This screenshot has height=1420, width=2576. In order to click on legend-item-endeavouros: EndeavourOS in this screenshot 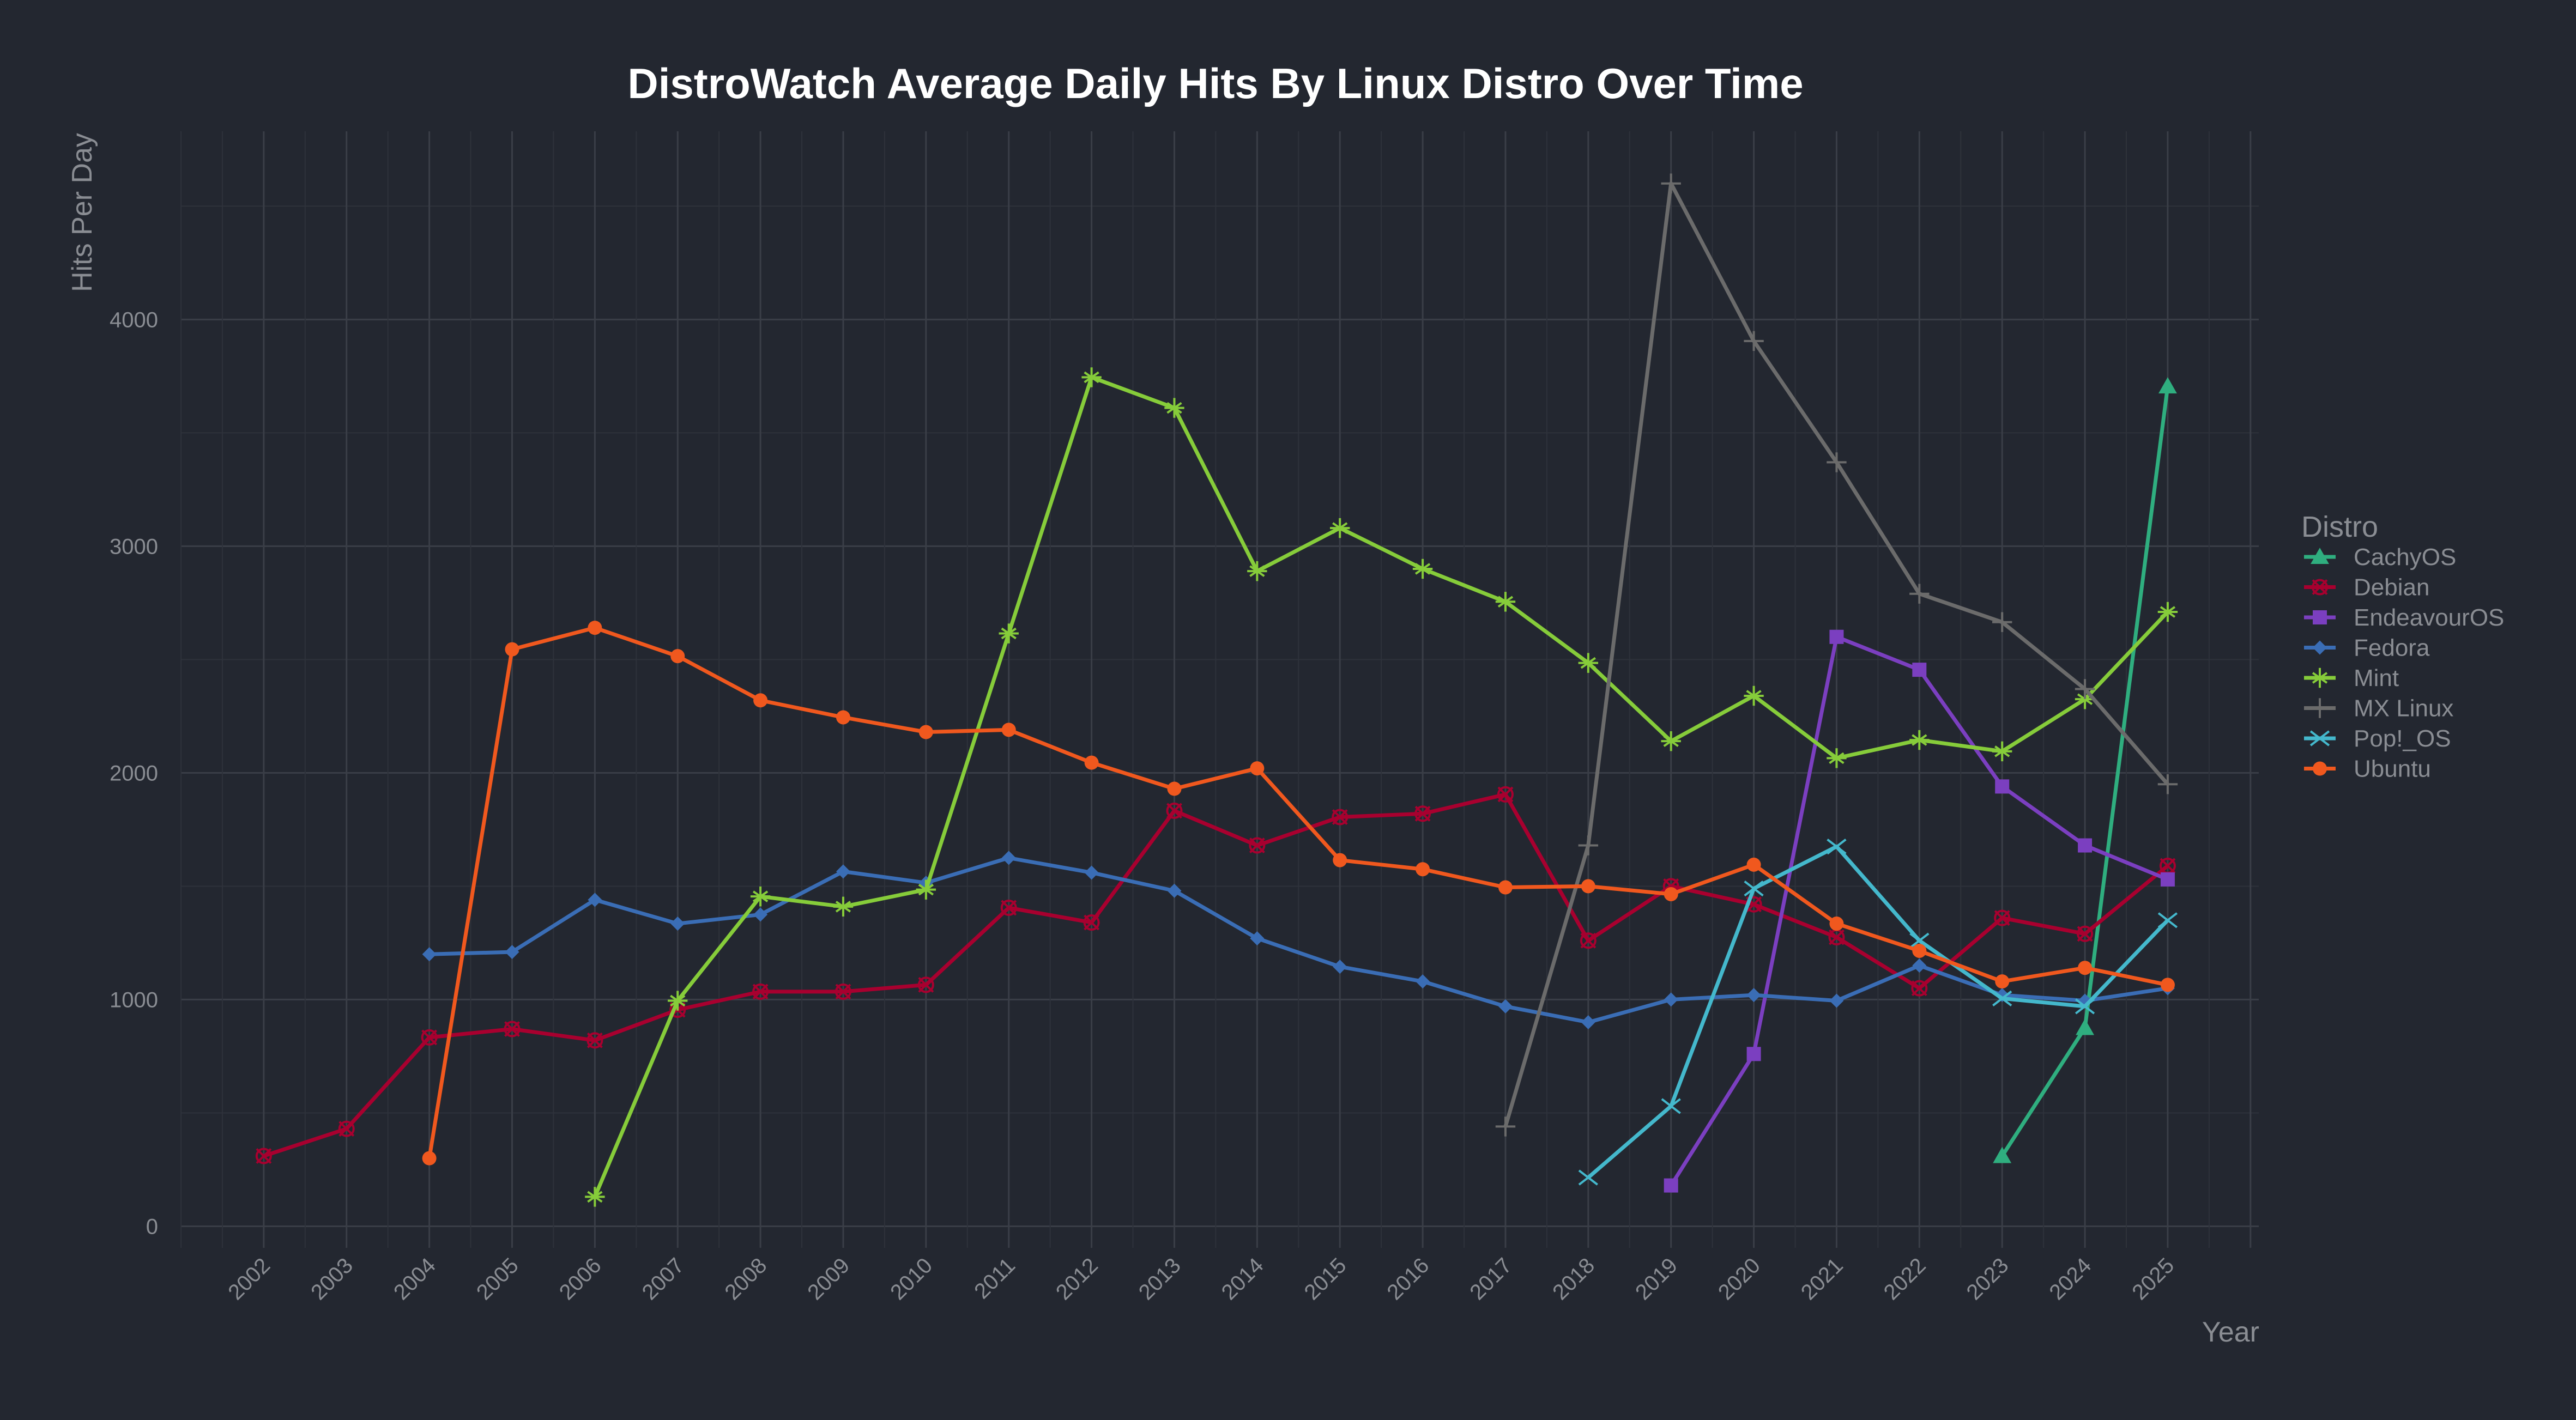, I will do `click(2404, 617)`.